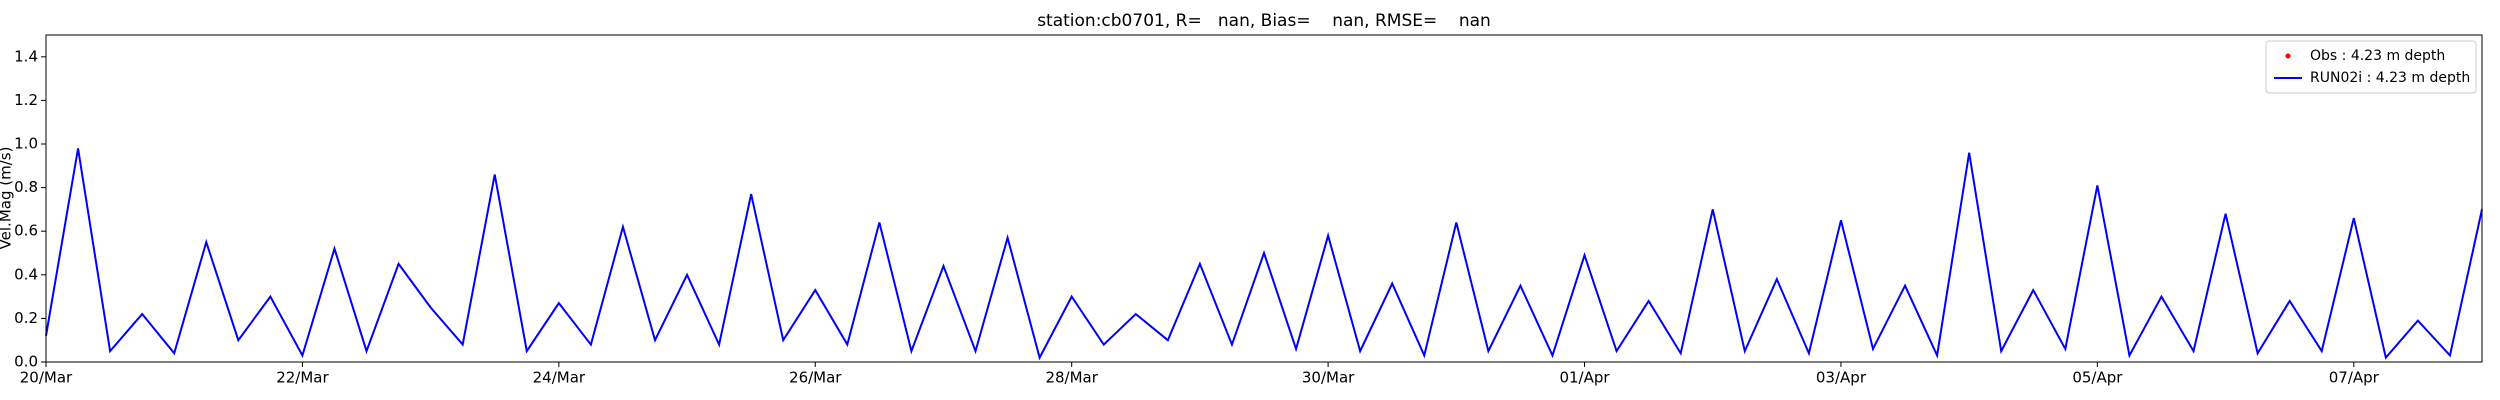 The width and height of the screenshot is (2500, 400). I want to click on y-tick-label: 0.0, so click(26, 362).